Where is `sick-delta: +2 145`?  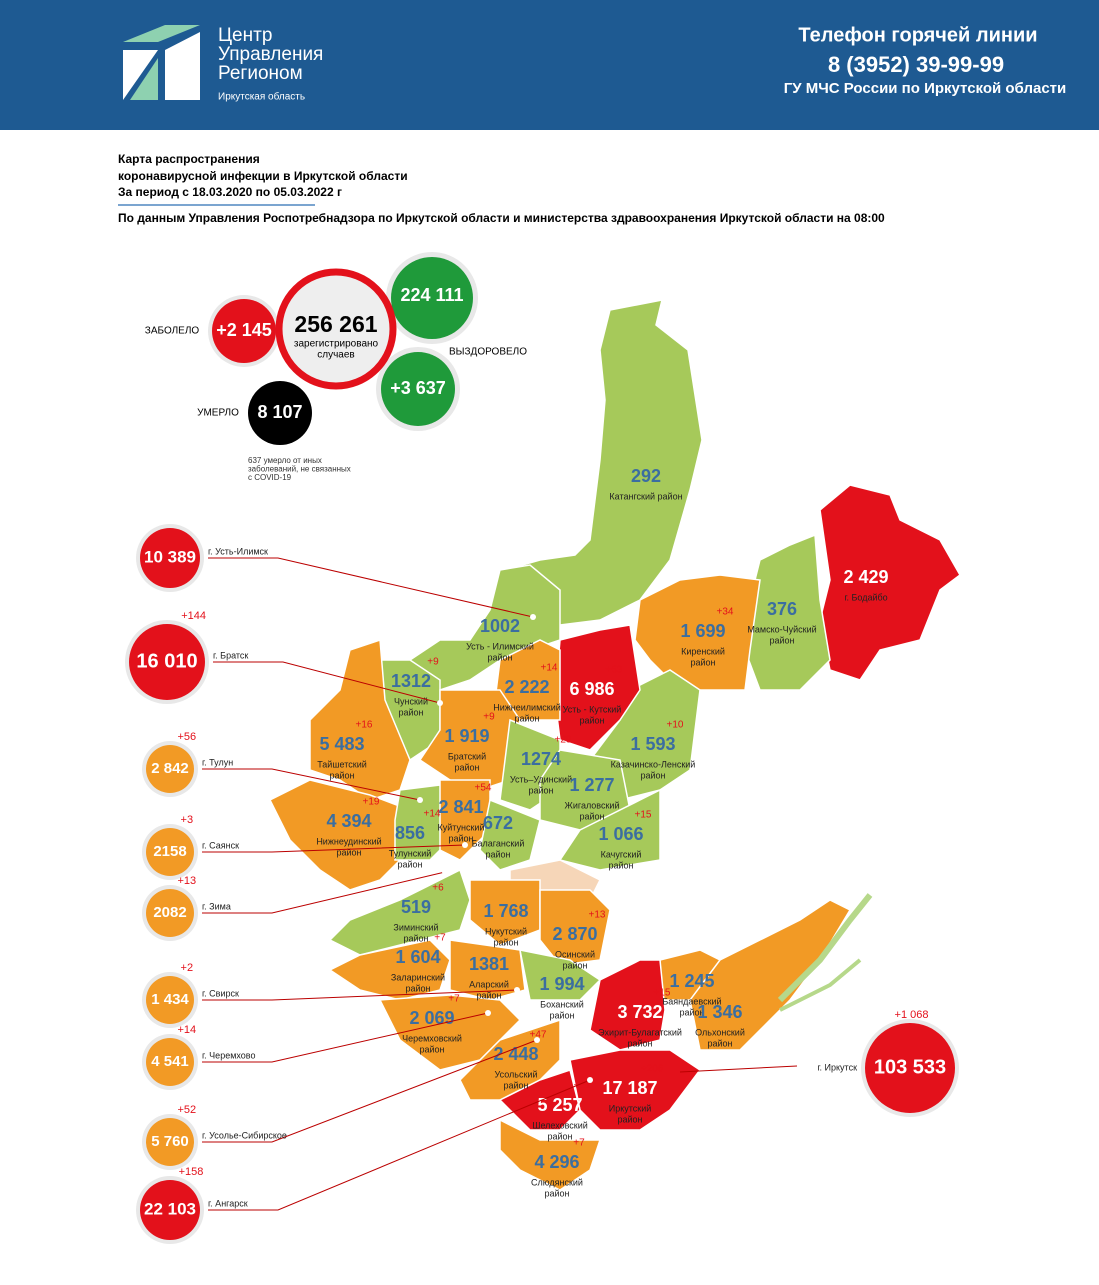
sick-delta: +2 145 is located at coordinates (244, 330).